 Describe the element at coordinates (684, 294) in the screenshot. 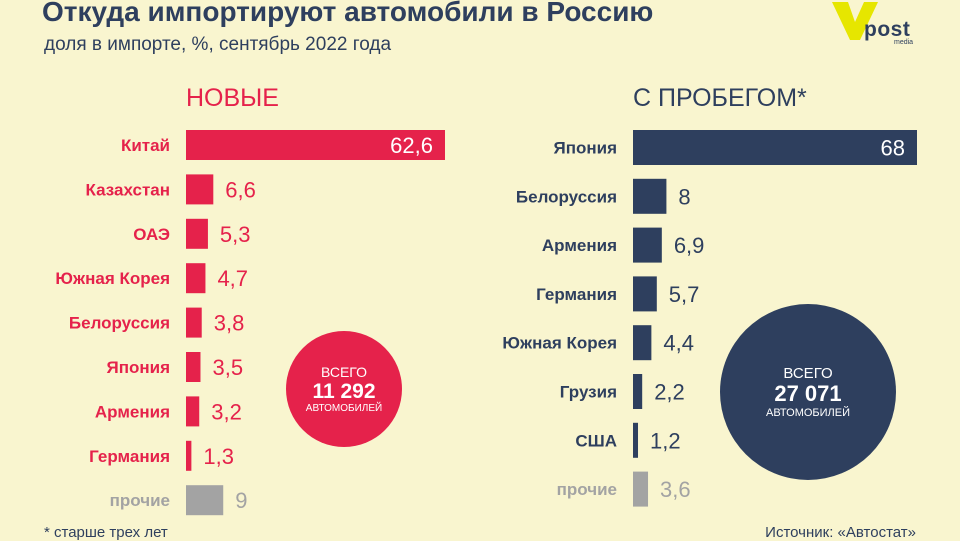

I see `value-label-used: 5,7` at that location.